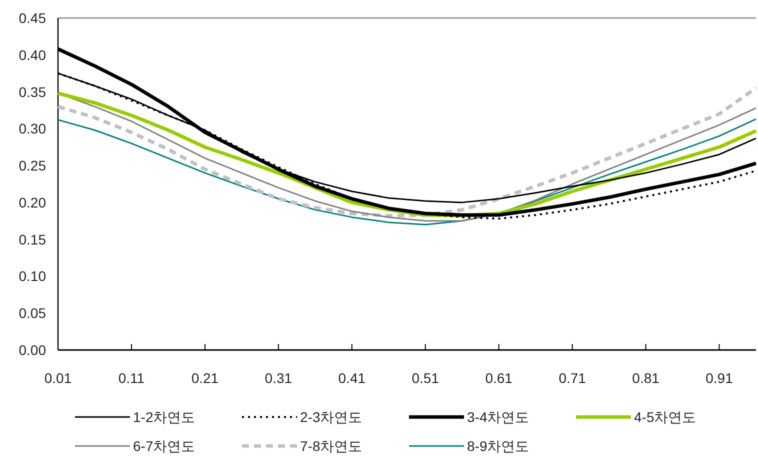 The width and height of the screenshot is (758, 458). Describe the element at coordinates (498, 417) in the screenshot. I see `legend-label: 3-4차연도` at that location.